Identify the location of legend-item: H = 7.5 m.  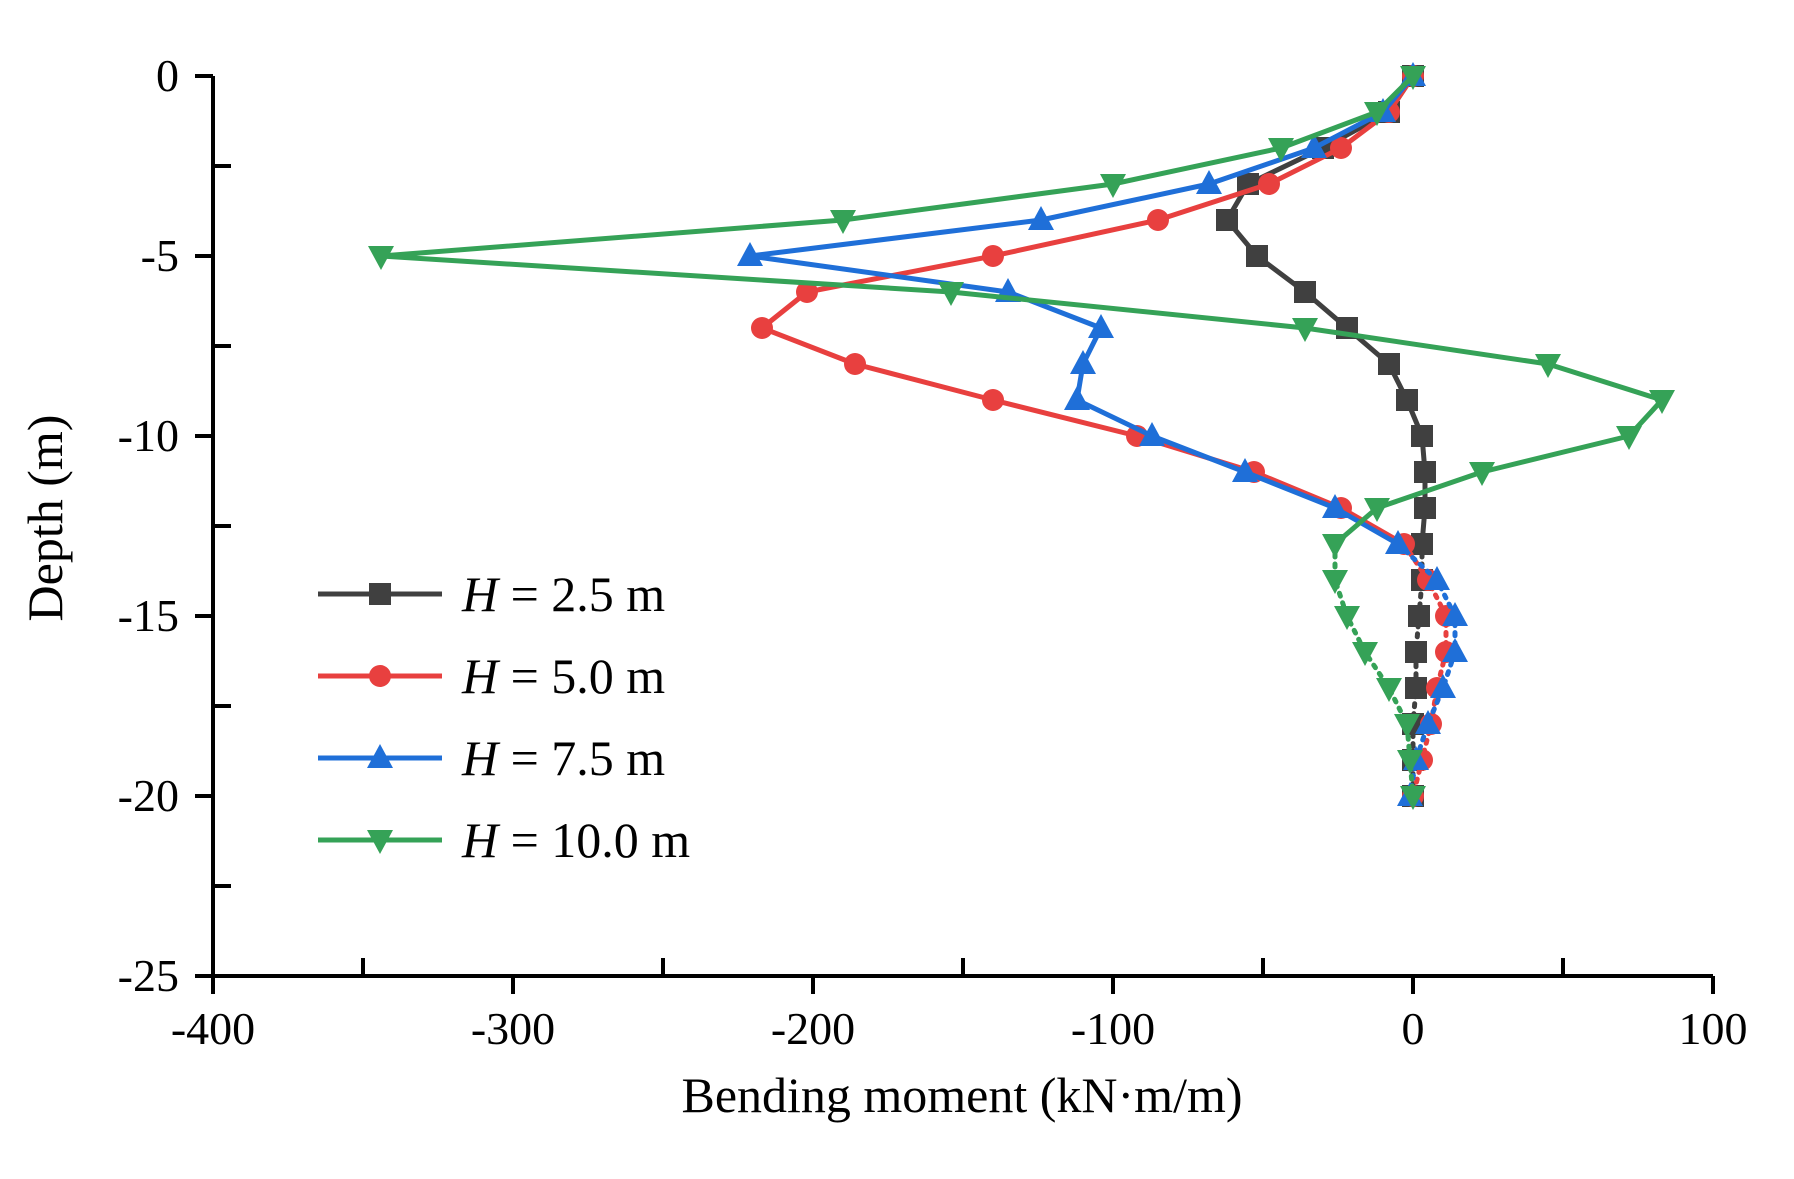
(491, 758).